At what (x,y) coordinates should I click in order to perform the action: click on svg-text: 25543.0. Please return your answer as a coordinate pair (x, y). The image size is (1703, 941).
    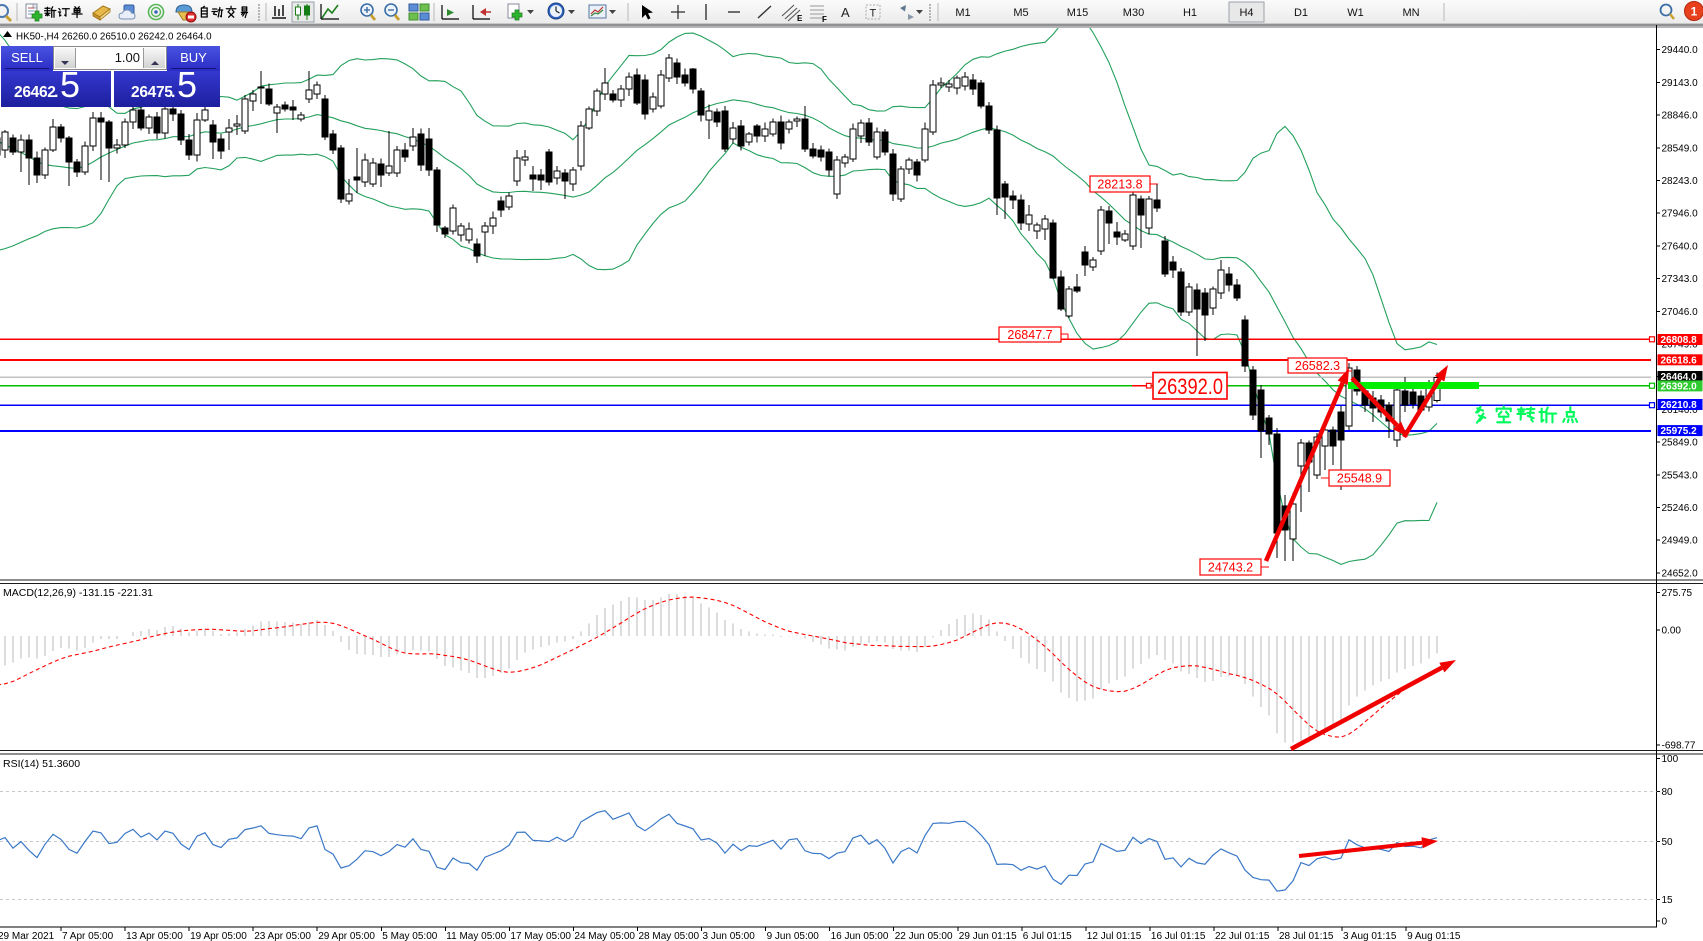
    Looking at the image, I should click on (1680, 475).